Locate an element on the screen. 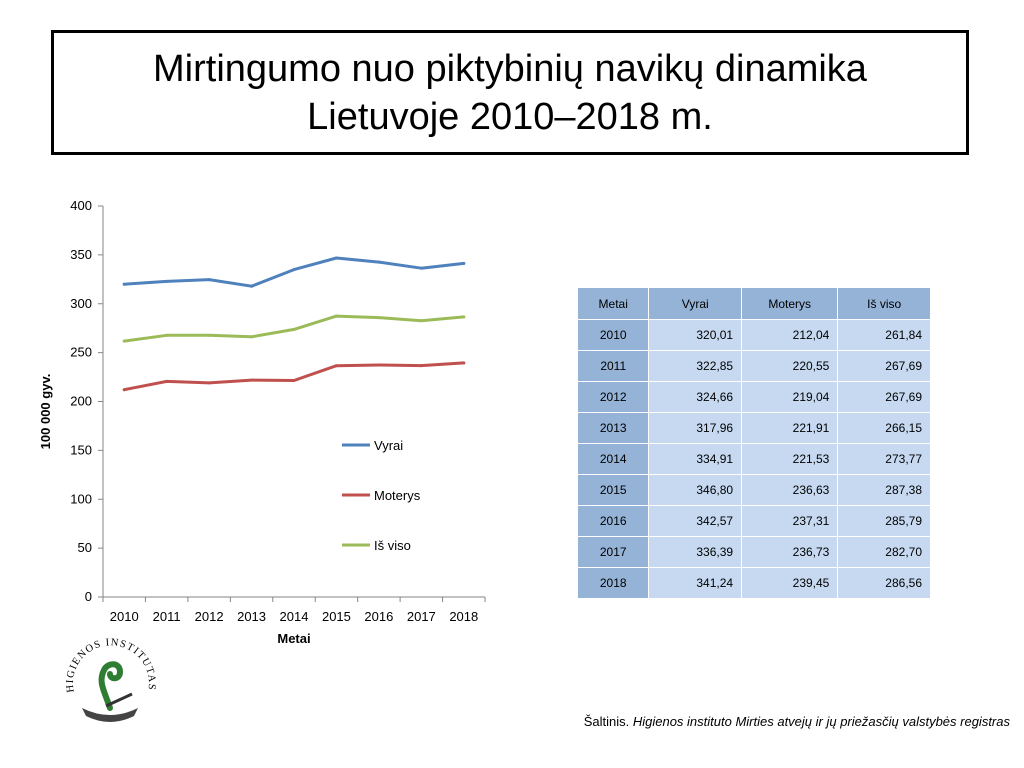  x-axis-label: Metai is located at coordinates (293, 638).